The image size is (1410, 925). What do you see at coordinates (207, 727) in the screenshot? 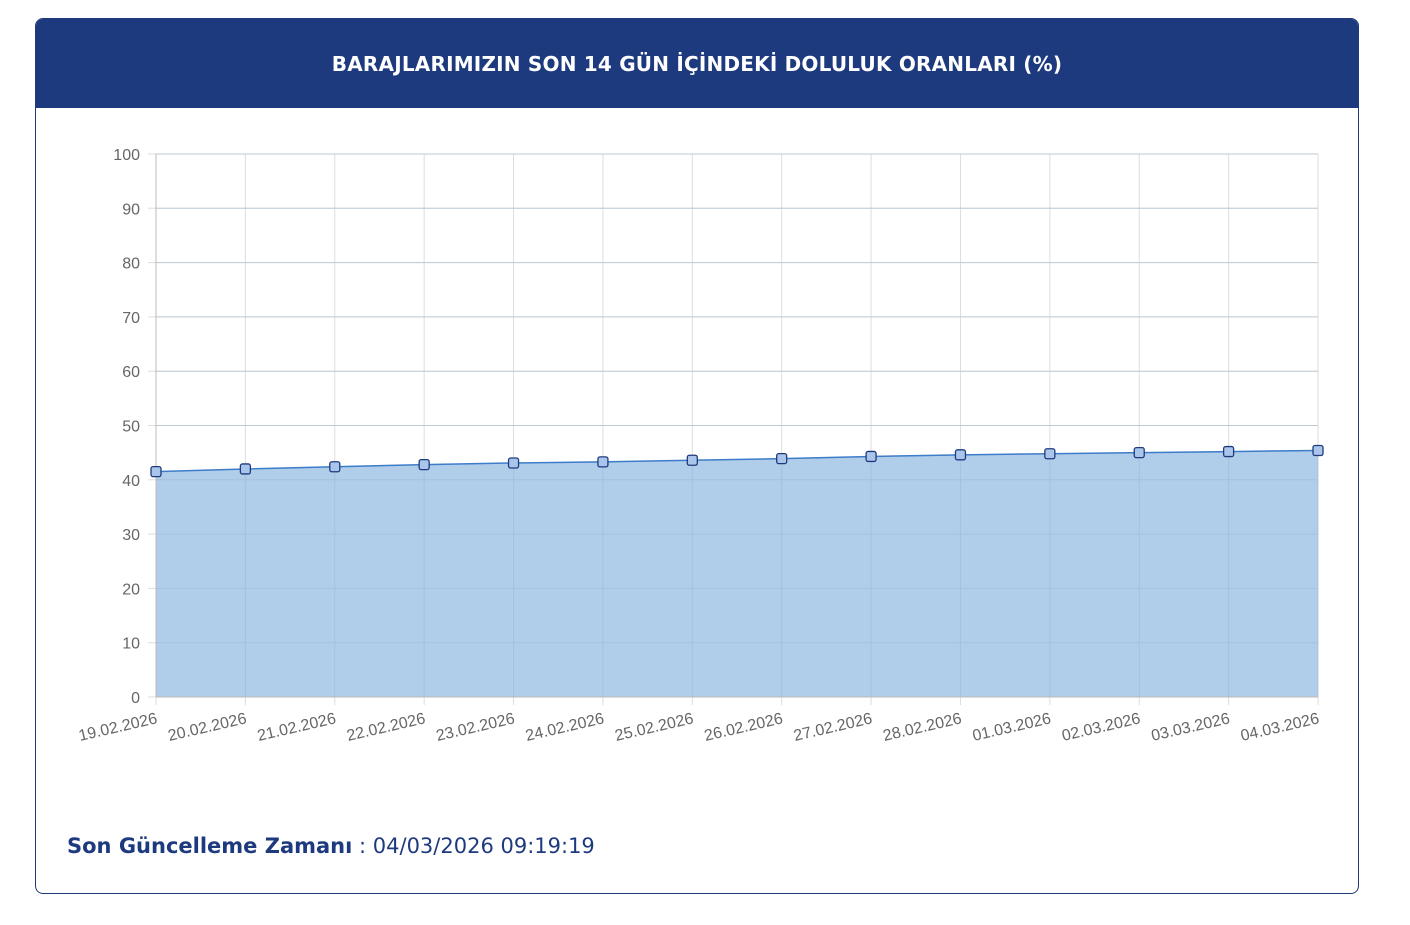
I see `x-tick-label: 20.02.2026` at bounding box center [207, 727].